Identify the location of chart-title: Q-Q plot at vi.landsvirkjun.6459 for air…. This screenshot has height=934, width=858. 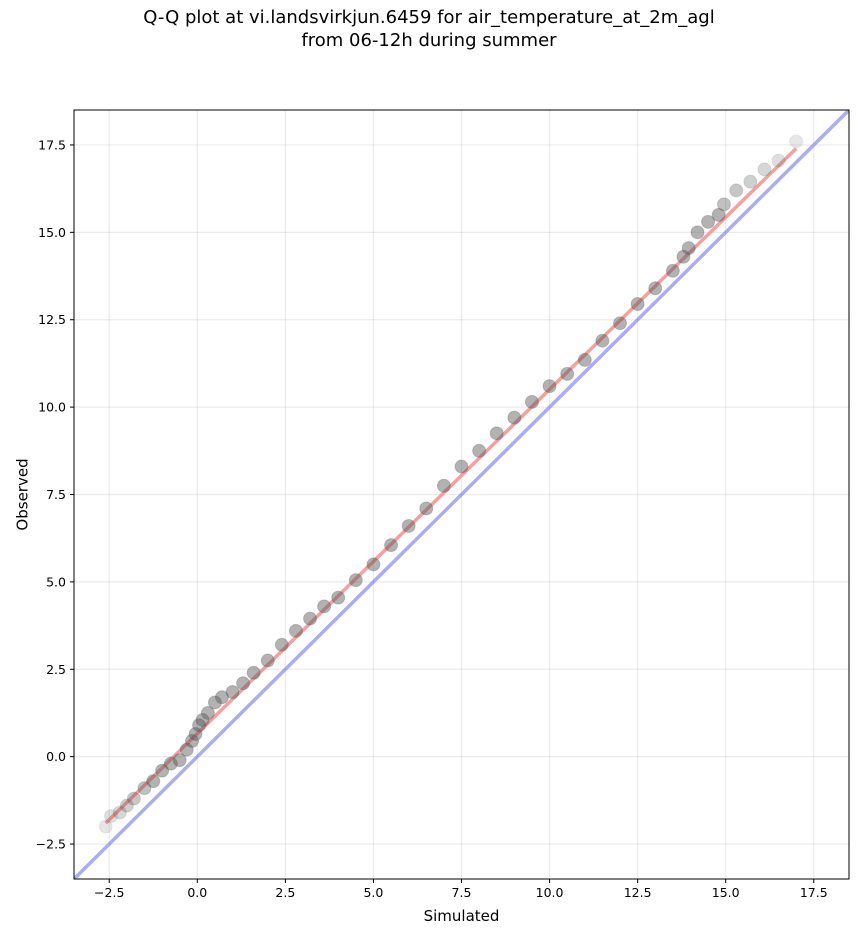
(429, 29).